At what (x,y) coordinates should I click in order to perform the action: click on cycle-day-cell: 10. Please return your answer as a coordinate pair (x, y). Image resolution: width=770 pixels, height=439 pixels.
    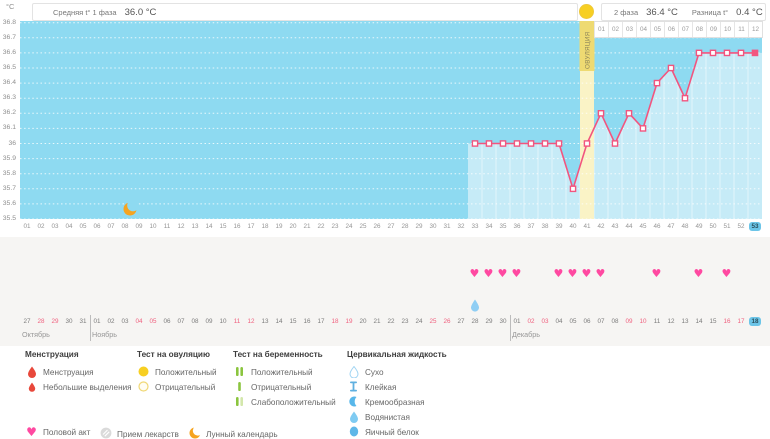
    Looking at the image, I should click on (153, 226).